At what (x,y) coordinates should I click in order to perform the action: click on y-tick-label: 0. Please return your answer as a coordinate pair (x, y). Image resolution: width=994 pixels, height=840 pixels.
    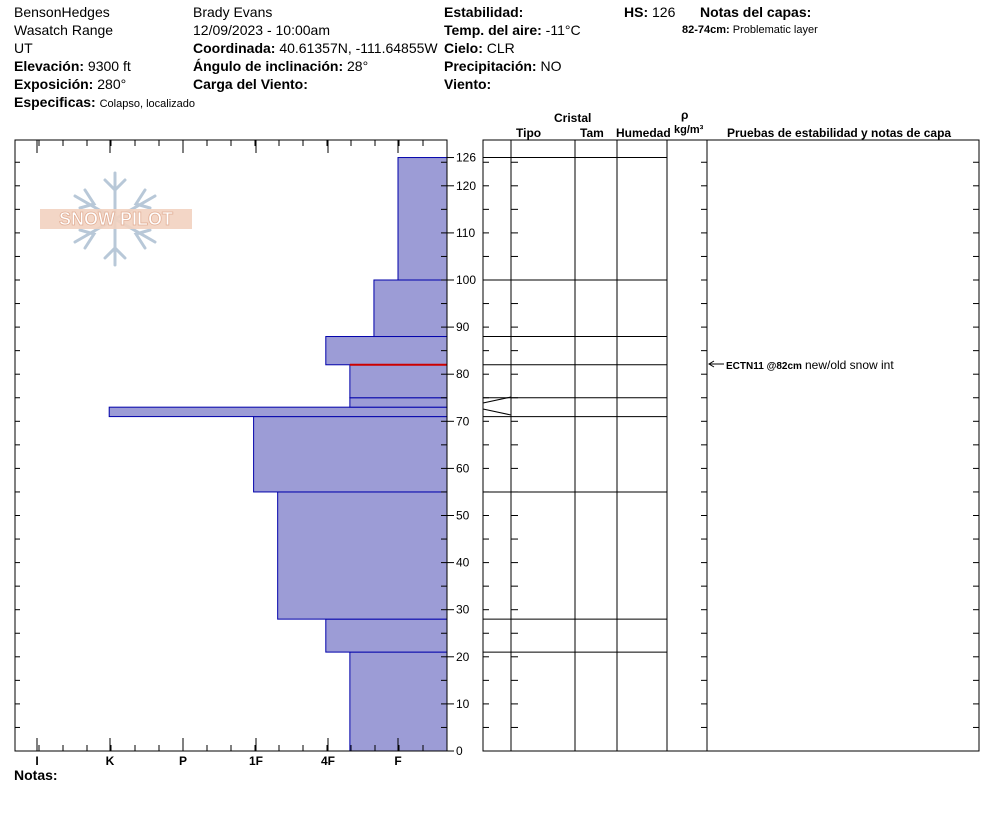
    Looking at the image, I should click on (459, 751).